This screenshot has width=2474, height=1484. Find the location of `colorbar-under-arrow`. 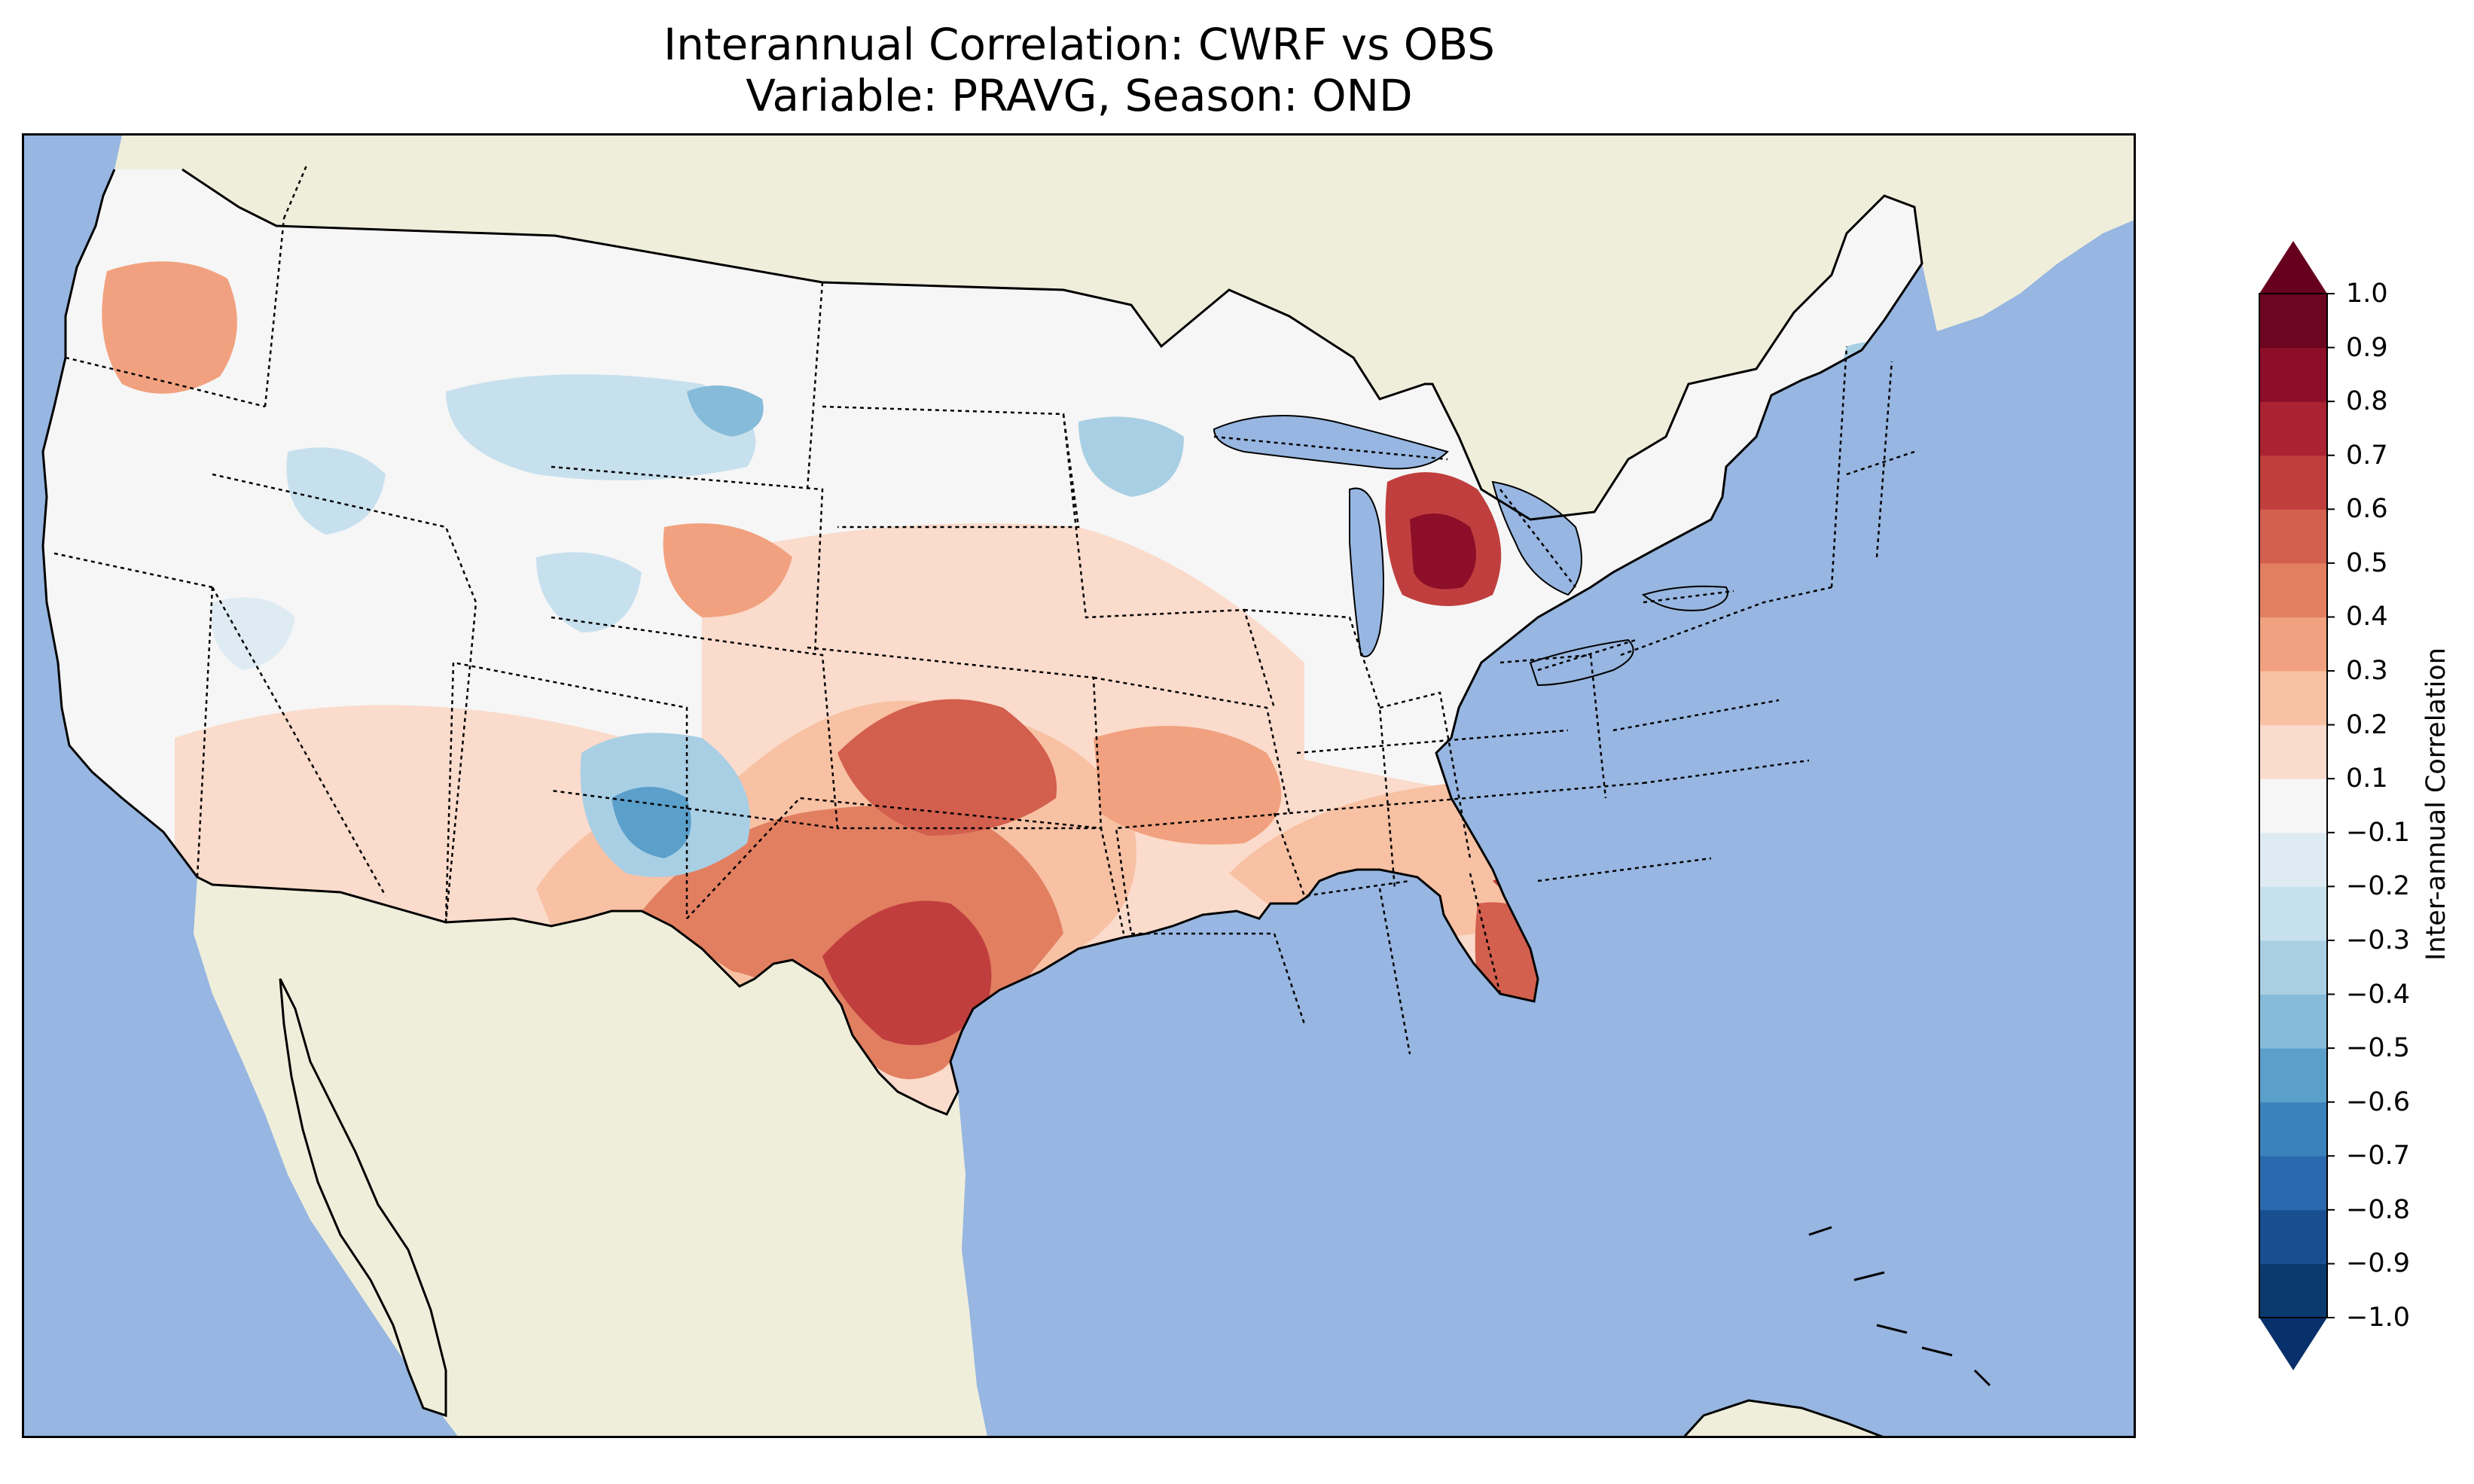

colorbar-under-arrow is located at coordinates (2293, 1344).